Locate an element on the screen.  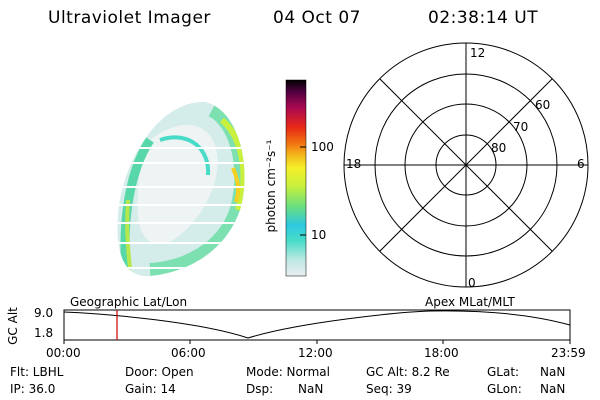
date-label: 04 Oct 07 is located at coordinates (317, 18).